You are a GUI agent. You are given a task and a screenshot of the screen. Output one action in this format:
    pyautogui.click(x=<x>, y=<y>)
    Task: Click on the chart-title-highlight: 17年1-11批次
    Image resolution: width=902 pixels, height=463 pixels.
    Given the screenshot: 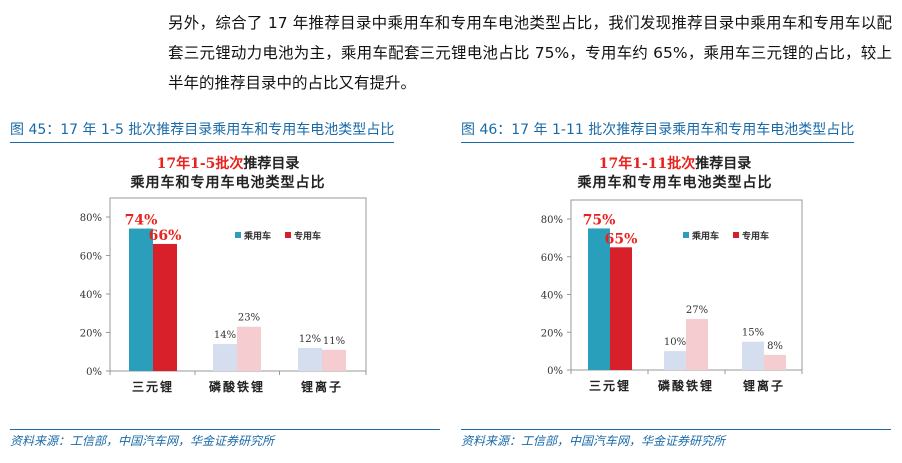 What is the action you would take?
    pyautogui.click(x=647, y=163)
    